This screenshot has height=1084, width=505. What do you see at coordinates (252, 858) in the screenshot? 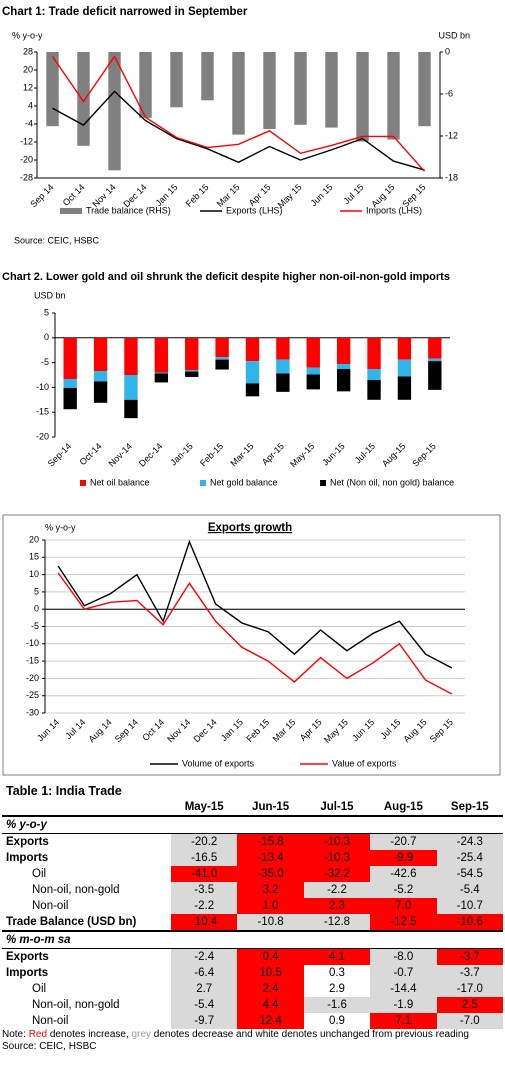
I see `table-row: Imports -16.5 -13.4 -10.3 -9.9 -25.4` at bounding box center [252, 858].